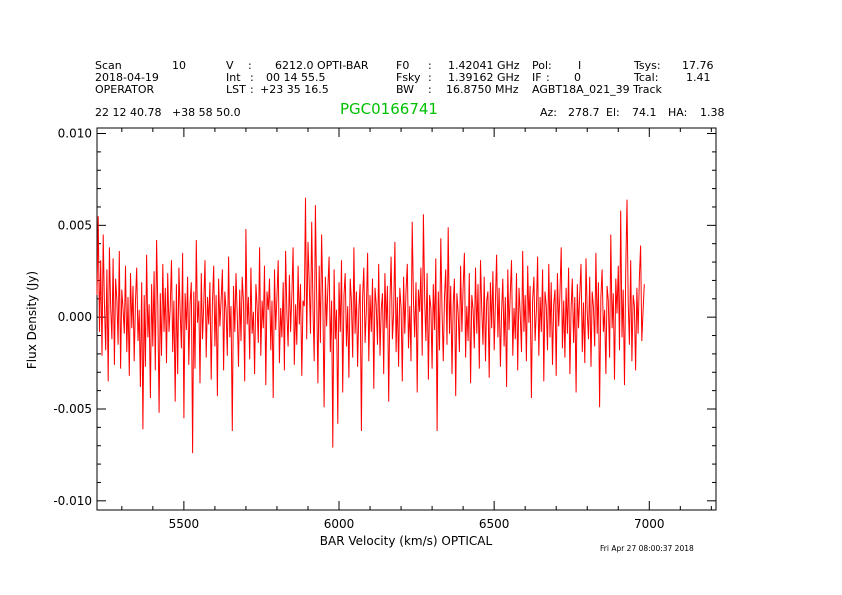 The height and width of the screenshot is (595, 842). I want to click on bw-colon: :, so click(430, 89).